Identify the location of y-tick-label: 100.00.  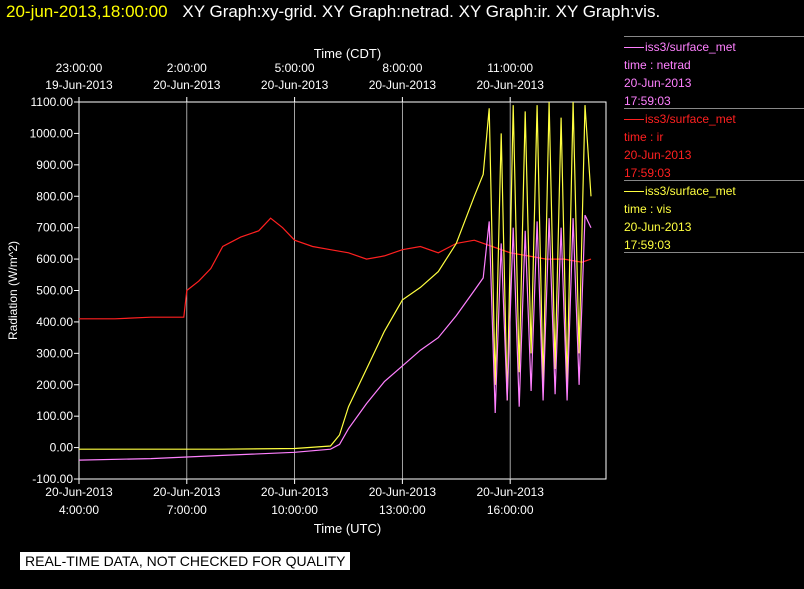
(54, 416).